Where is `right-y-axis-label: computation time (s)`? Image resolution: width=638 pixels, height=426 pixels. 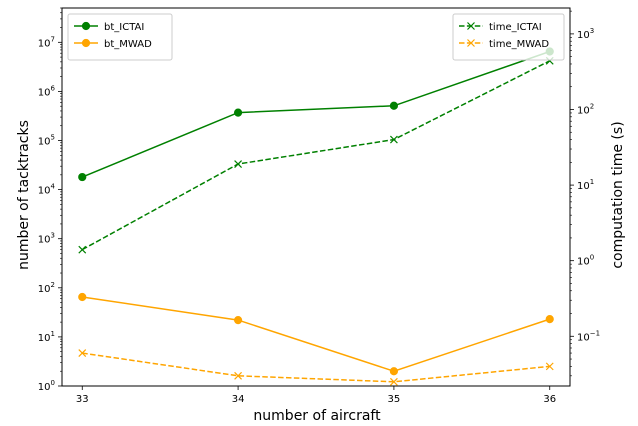 right-y-axis-label: computation time (s) is located at coordinates (618, 194).